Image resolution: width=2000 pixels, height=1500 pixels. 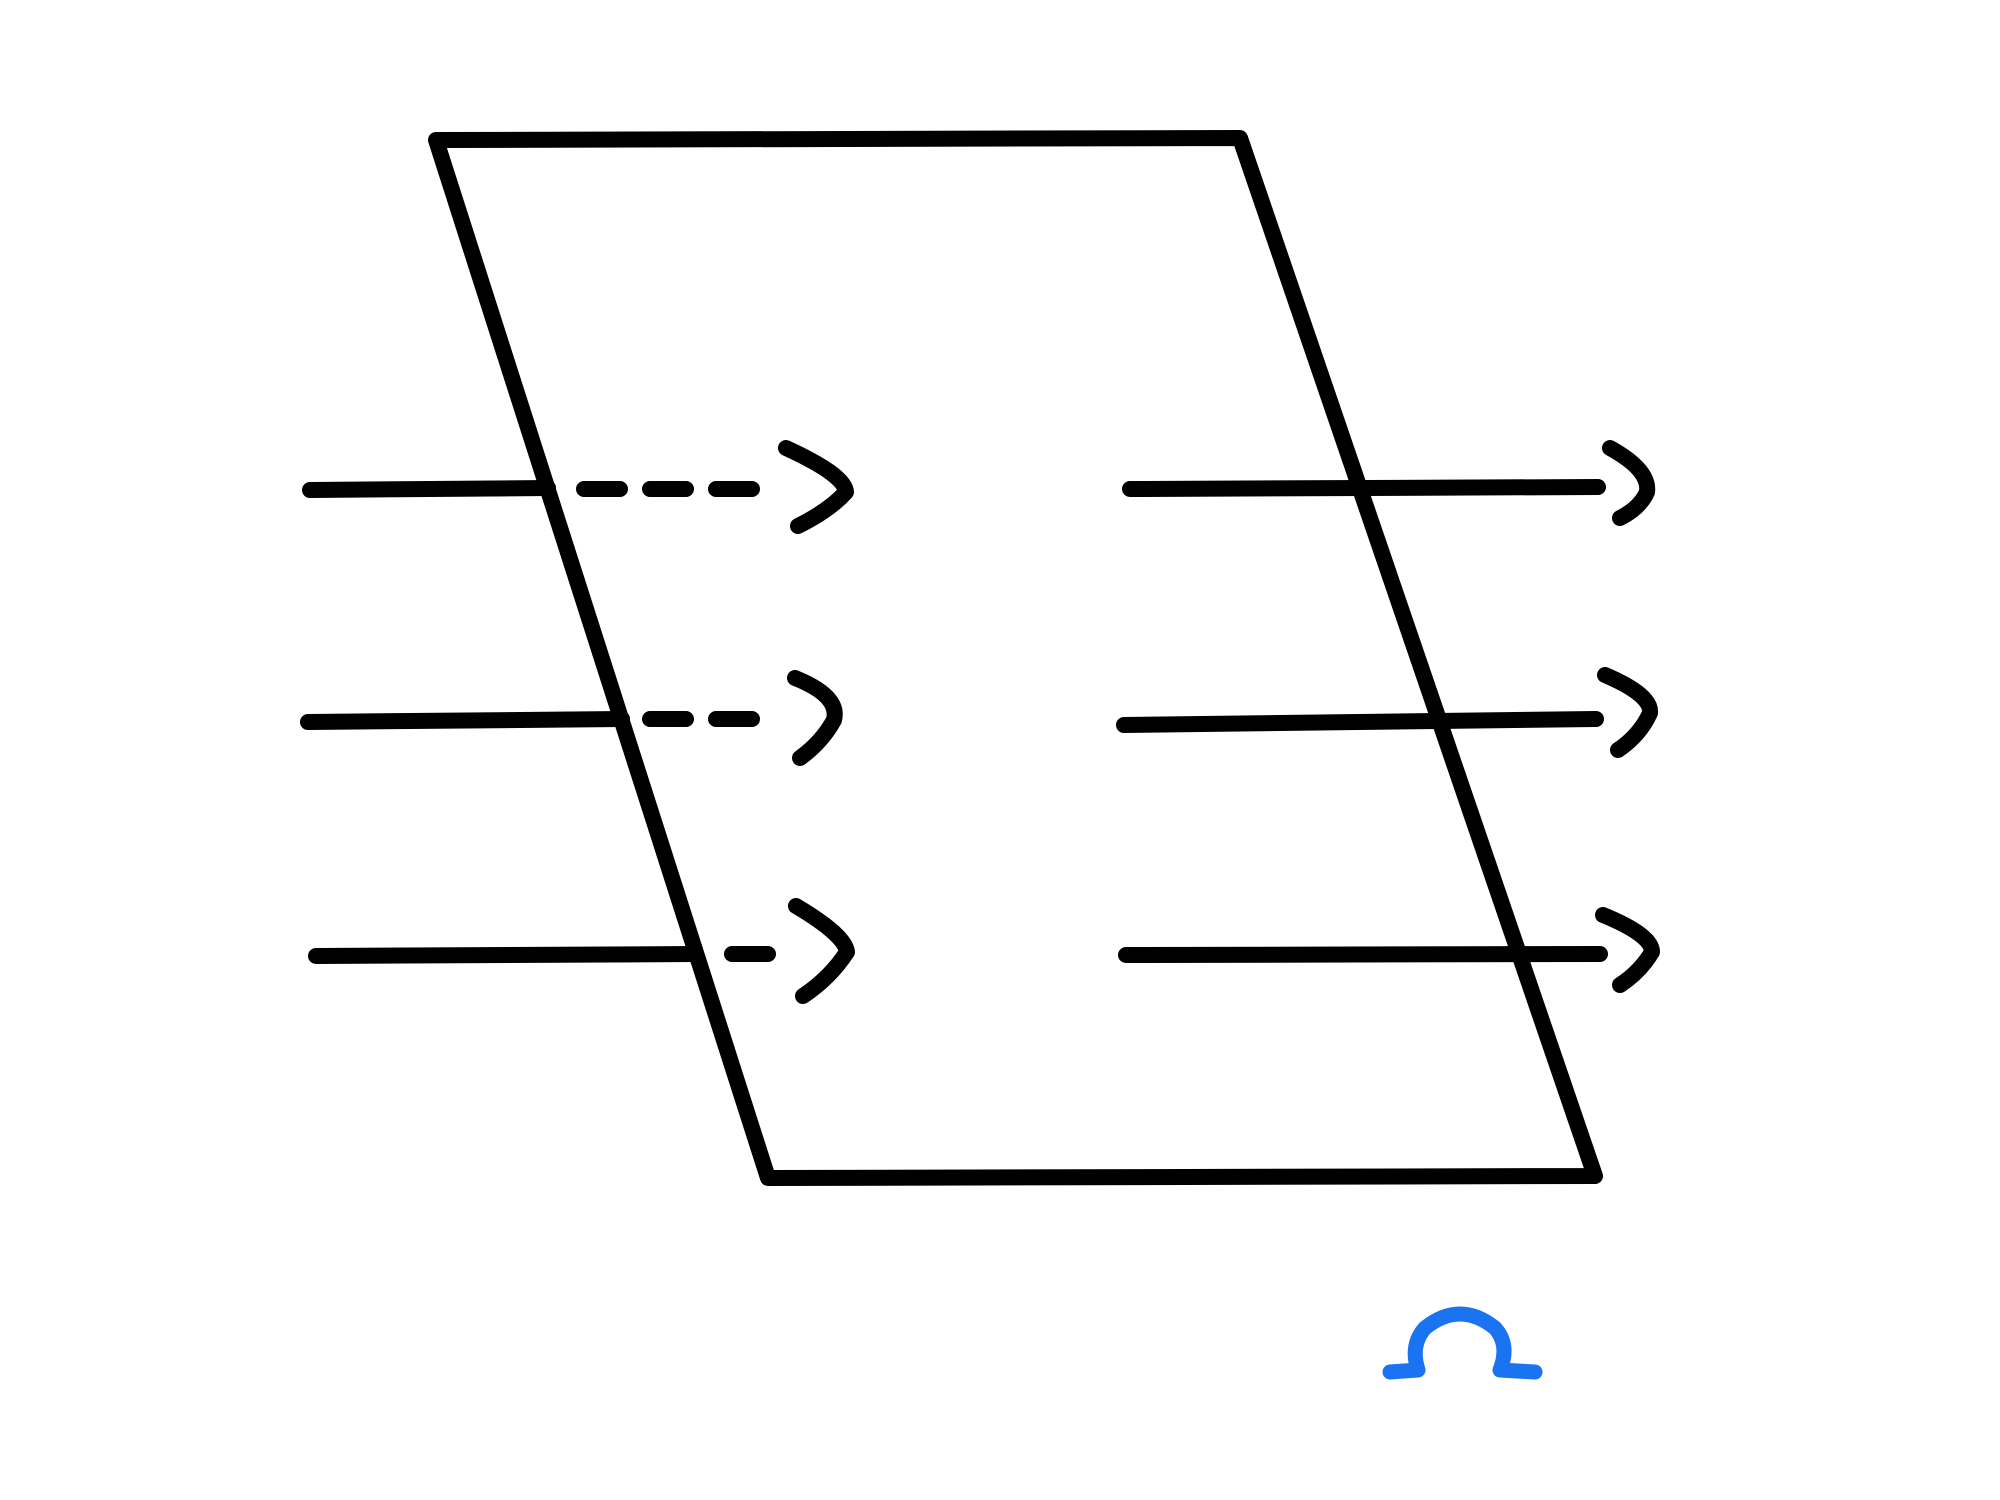 I want to click on incoming-arrow-middle, so click(x=571, y=718).